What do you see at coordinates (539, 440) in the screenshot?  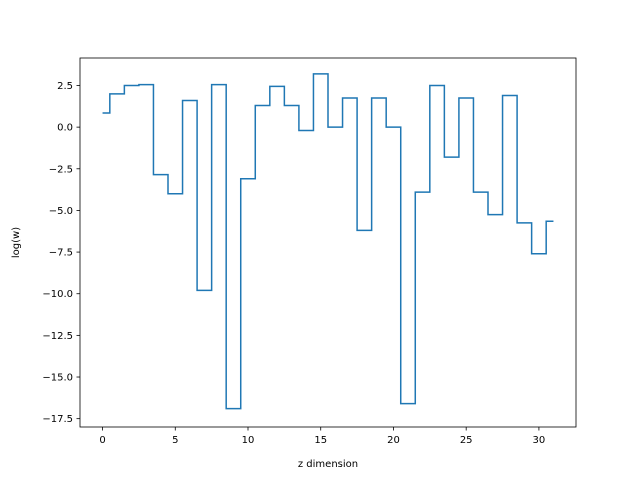 I see `x-tick-label: 30` at bounding box center [539, 440].